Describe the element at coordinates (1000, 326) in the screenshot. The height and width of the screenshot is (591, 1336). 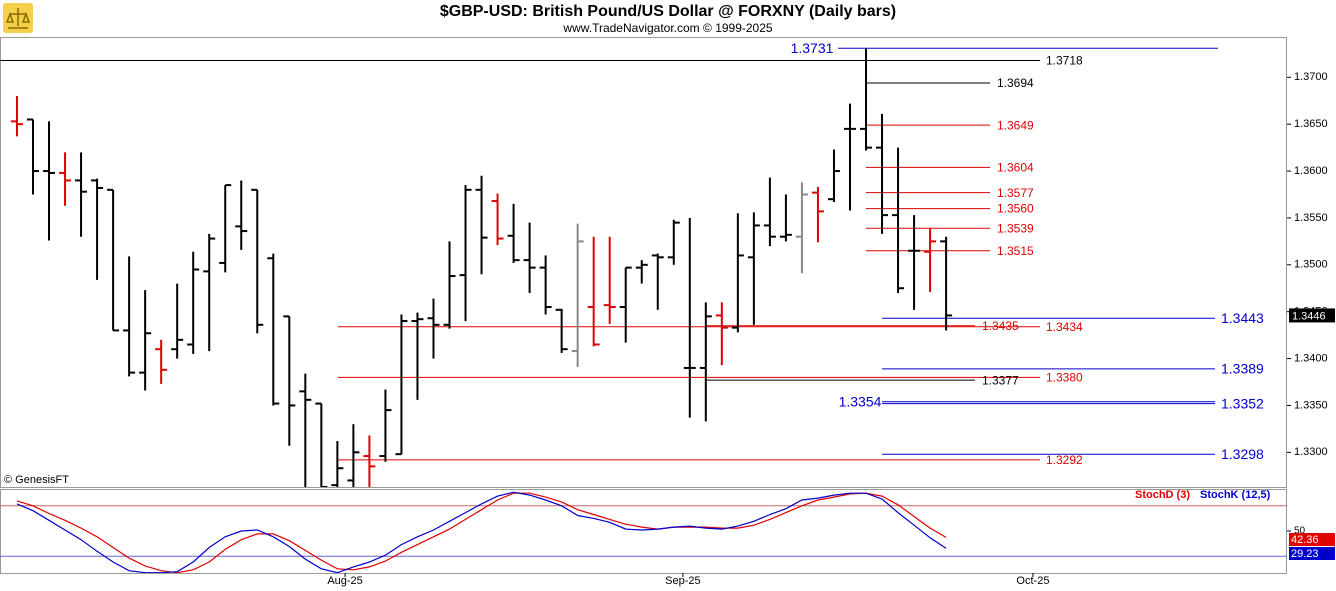
I see `level-label: 1.3435` at that location.